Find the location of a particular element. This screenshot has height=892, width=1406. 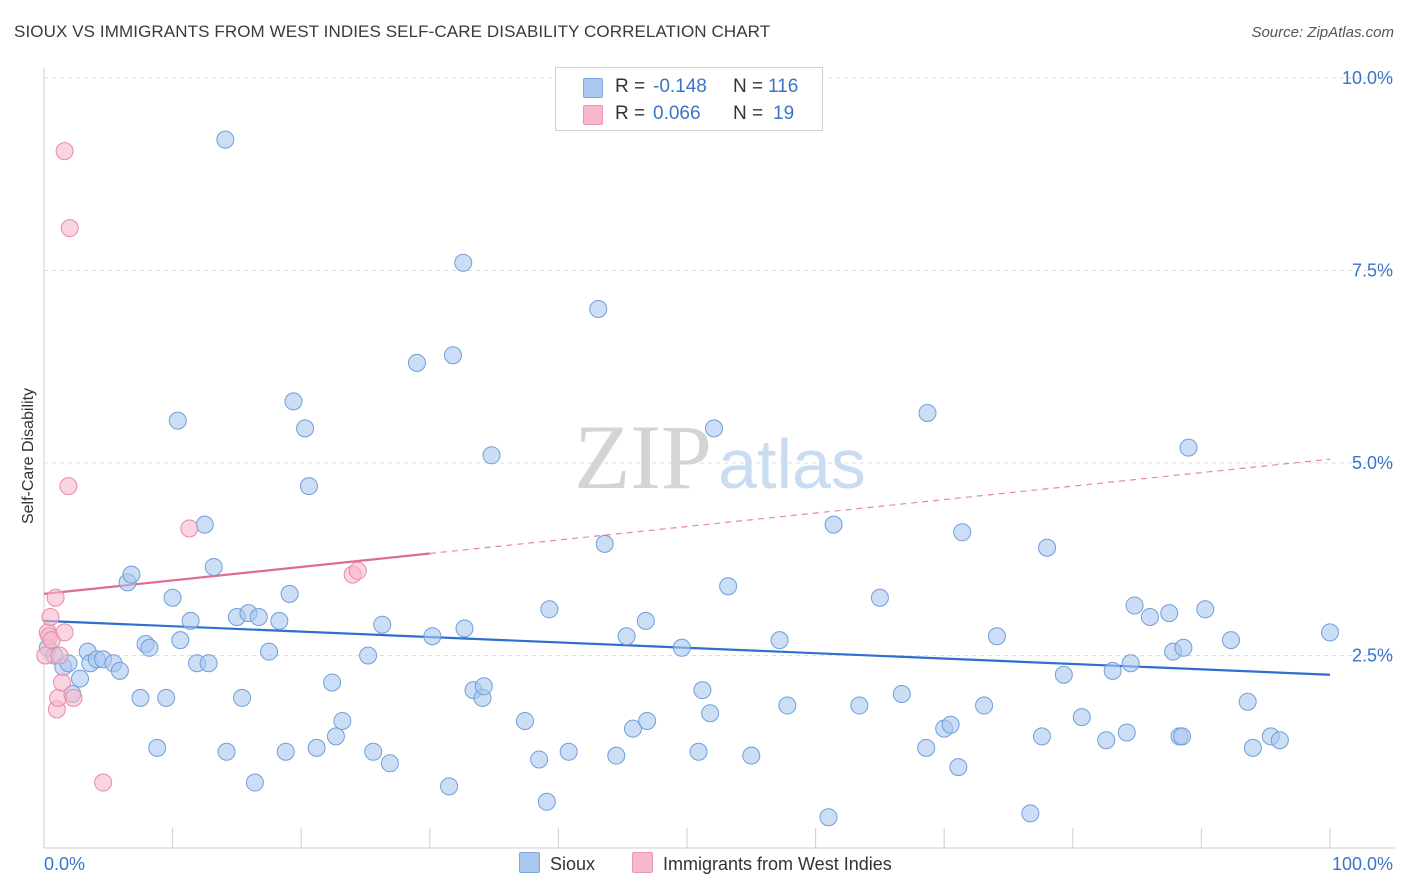

watermark-atlas: atlas is located at coordinates (792, 464).